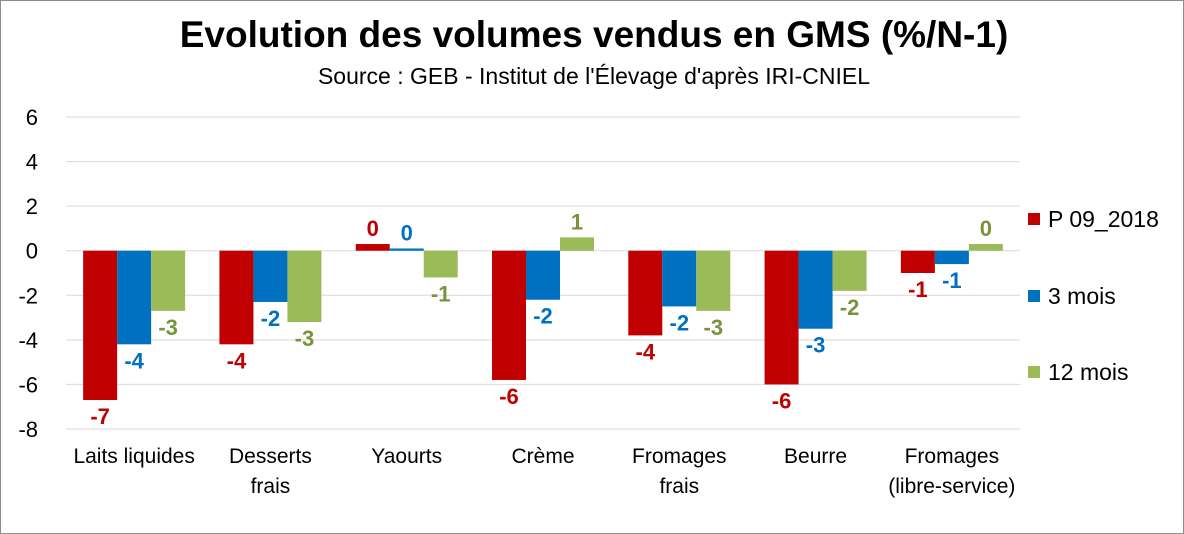 The image size is (1184, 534). What do you see at coordinates (577, 221) in the screenshot?
I see `data-label: 1` at bounding box center [577, 221].